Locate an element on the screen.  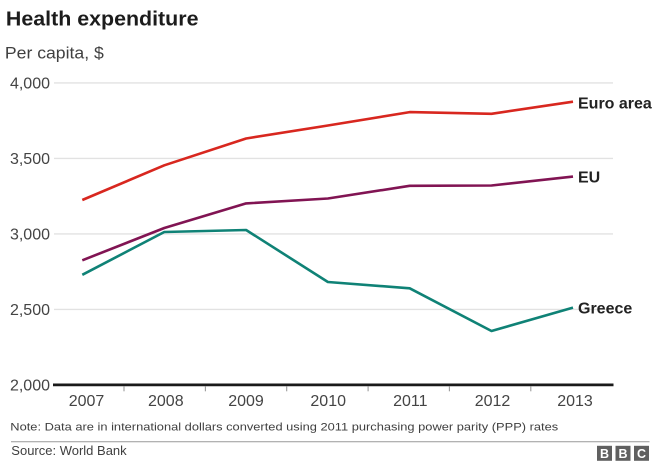
svg-text: 2,000 is located at coordinates (30, 386).